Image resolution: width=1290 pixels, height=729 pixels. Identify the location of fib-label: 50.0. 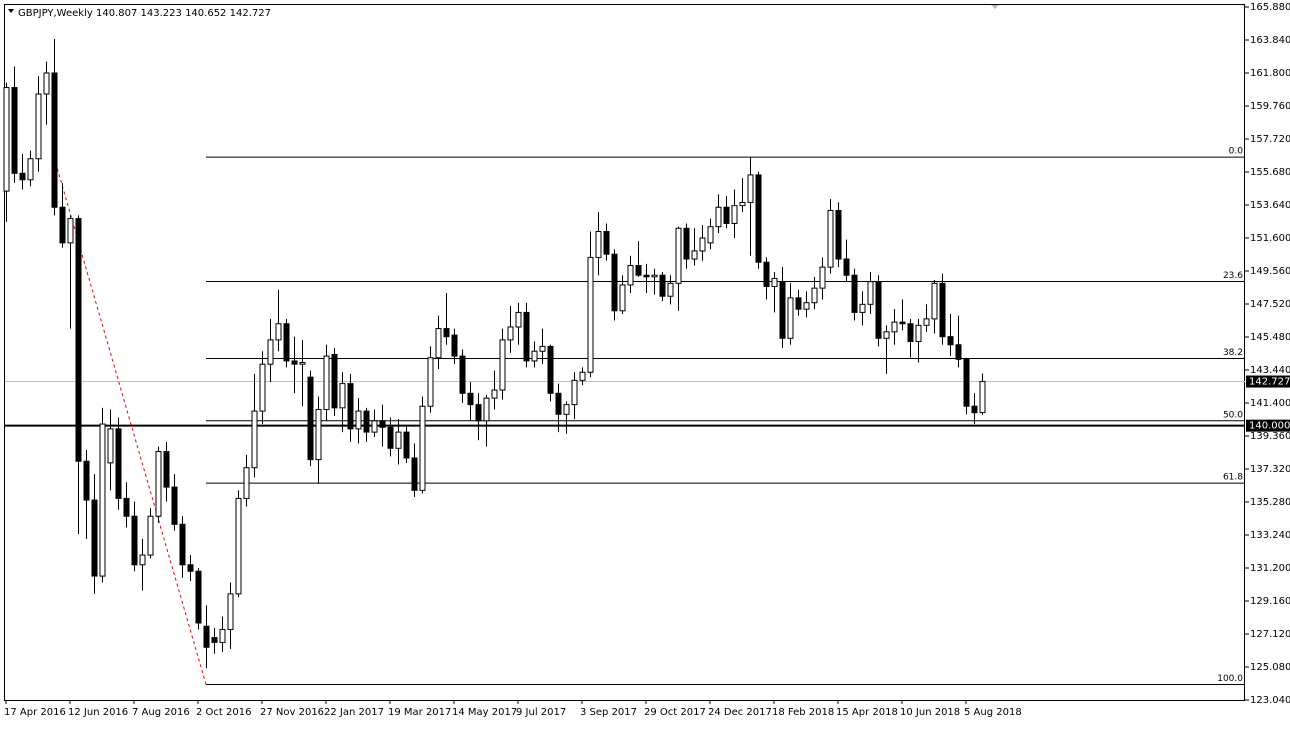
(1233, 415).